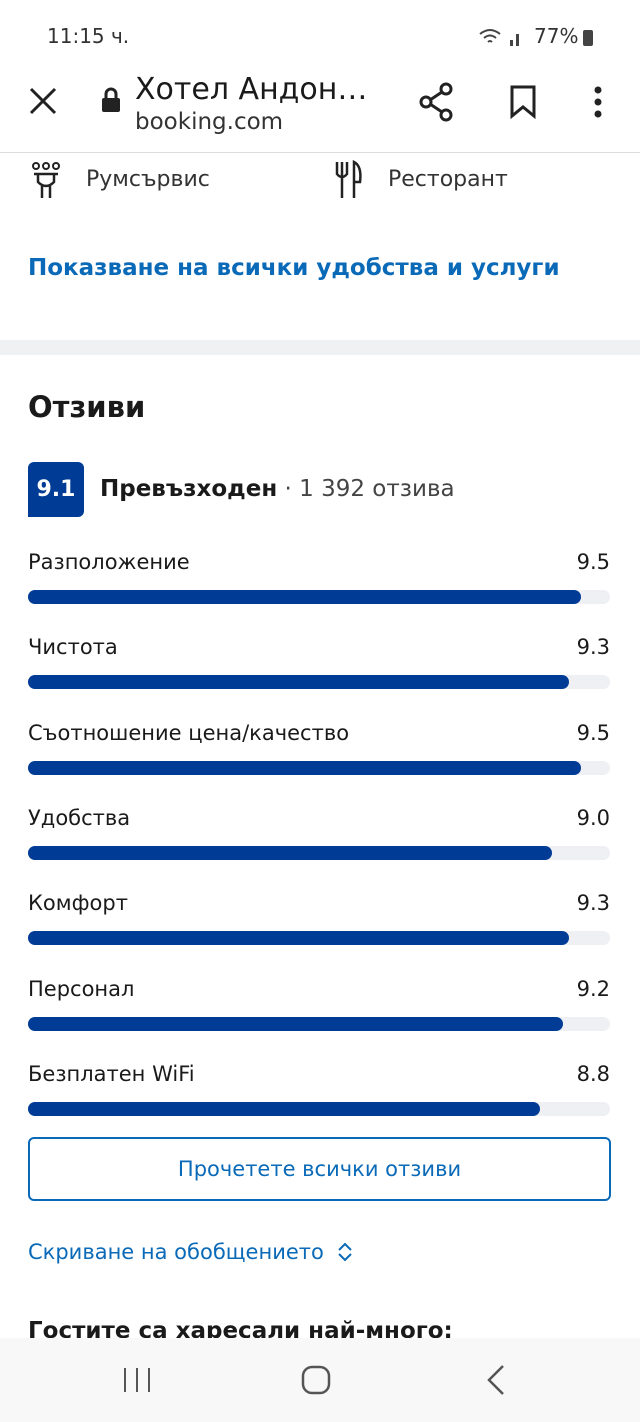 Image resolution: width=640 pixels, height=1422 pixels. What do you see at coordinates (345, 1252) in the screenshot?
I see `toggle-icon` at bounding box center [345, 1252].